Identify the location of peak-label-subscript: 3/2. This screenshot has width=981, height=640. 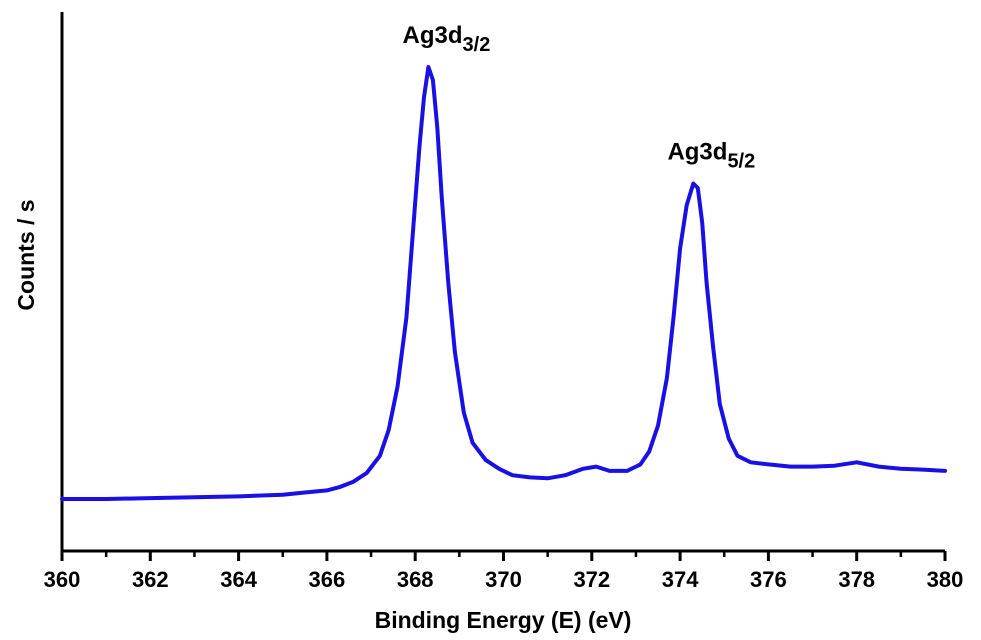
(477, 45).